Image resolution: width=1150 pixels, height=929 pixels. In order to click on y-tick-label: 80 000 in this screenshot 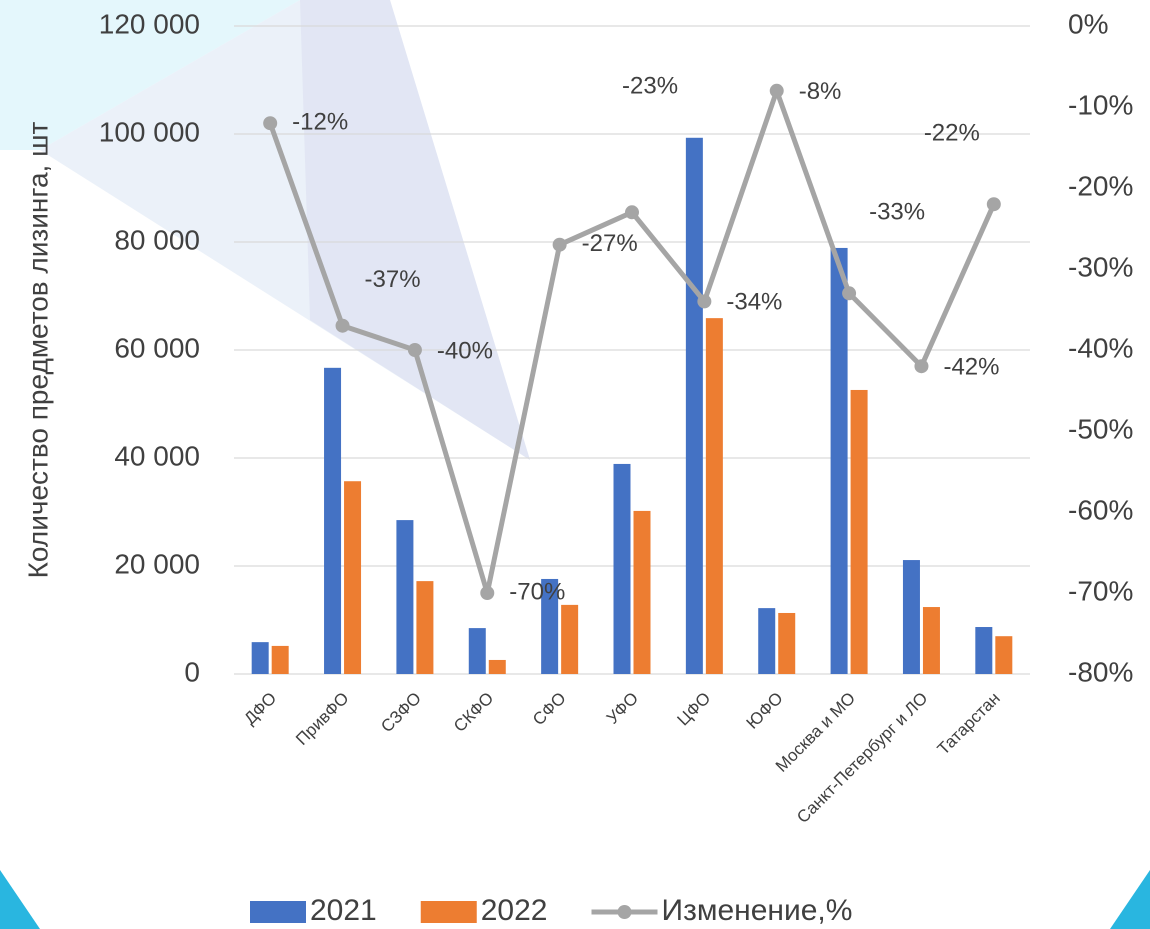, I will do `click(157, 239)`.